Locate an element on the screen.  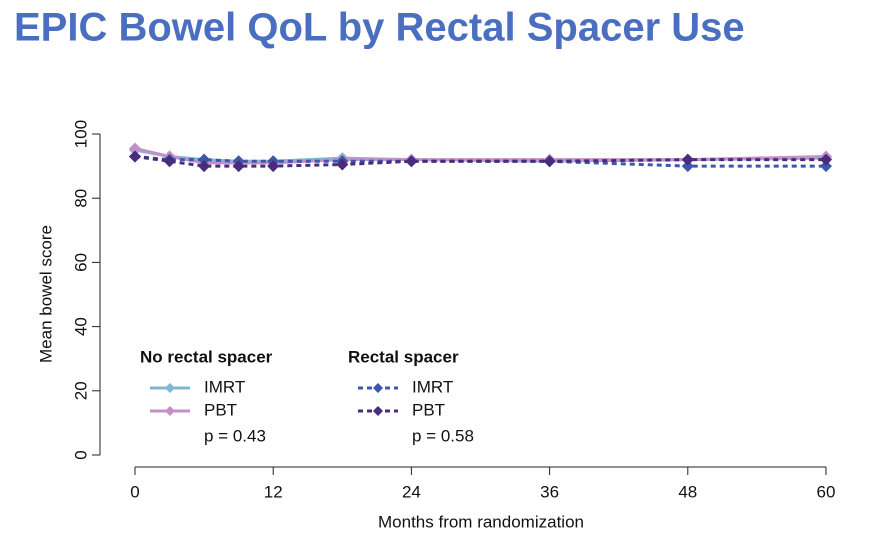
y-axis-label: Mean bowel score is located at coordinates (45, 294).